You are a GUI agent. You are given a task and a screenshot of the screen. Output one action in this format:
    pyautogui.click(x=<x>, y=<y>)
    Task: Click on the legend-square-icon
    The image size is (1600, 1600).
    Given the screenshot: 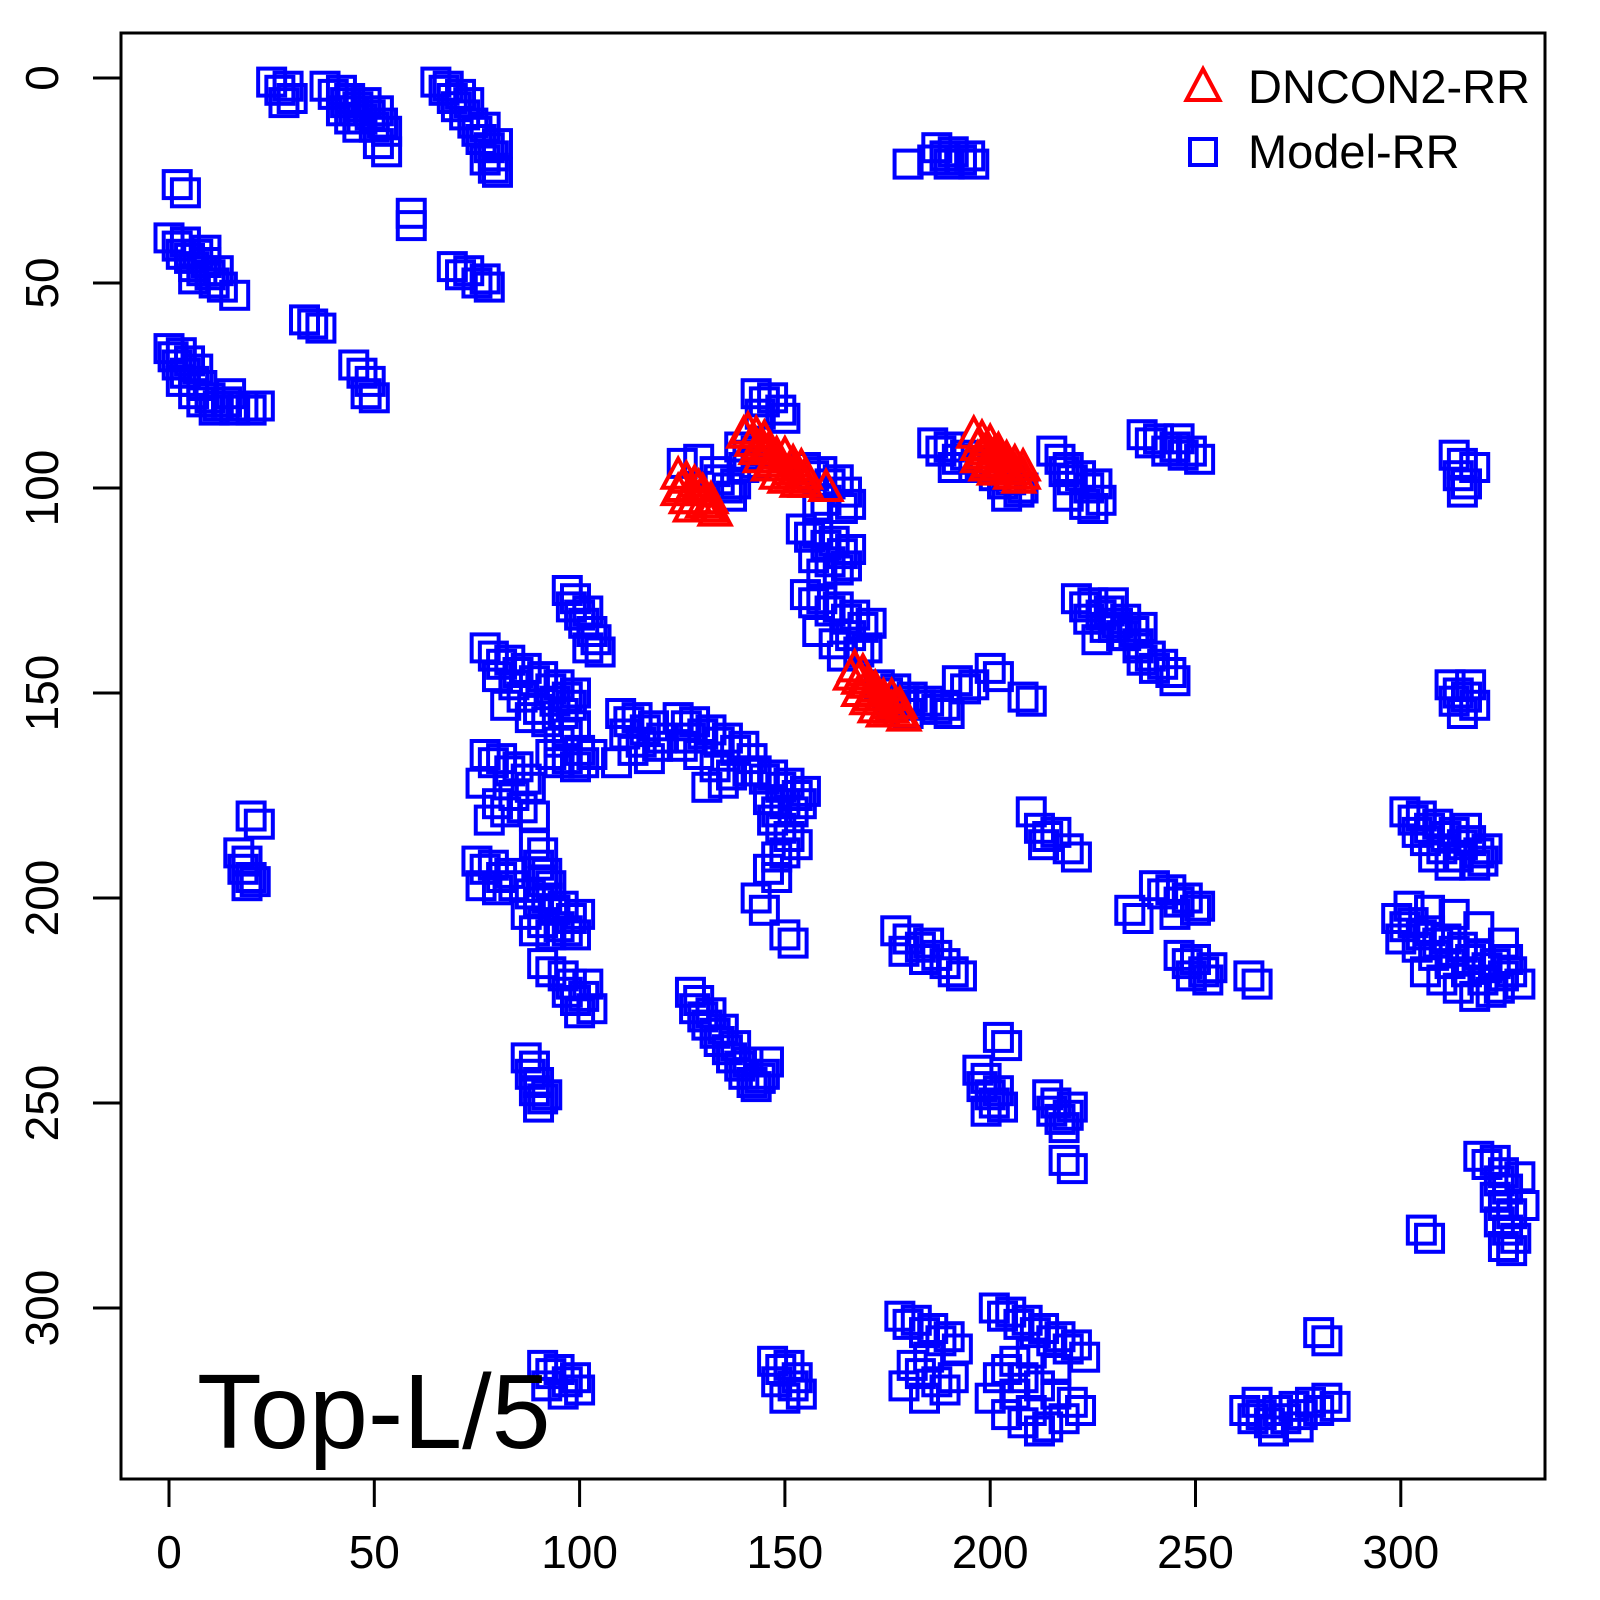 What is the action you would take?
    pyautogui.click(x=1203, y=152)
    